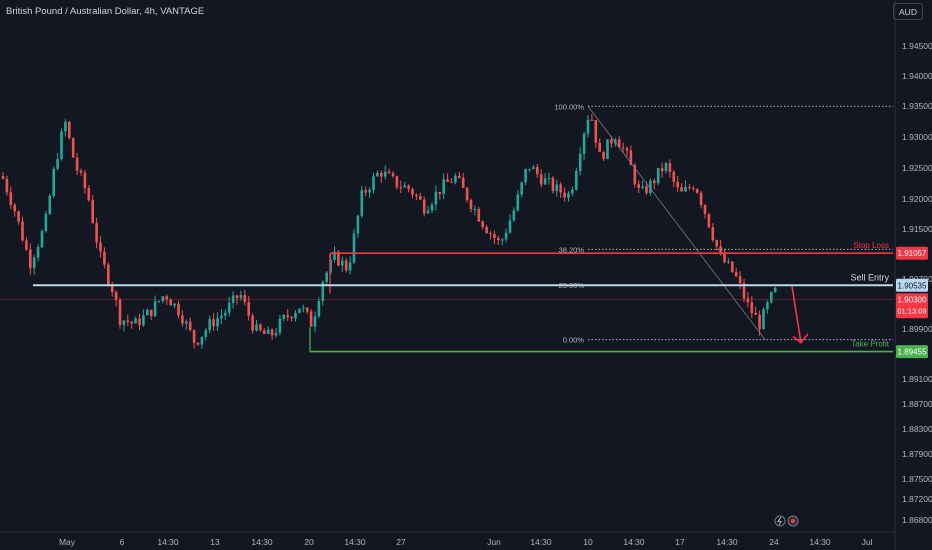  Describe the element at coordinates (908, 11) in the screenshot. I see `currency-button: AUD` at that location.